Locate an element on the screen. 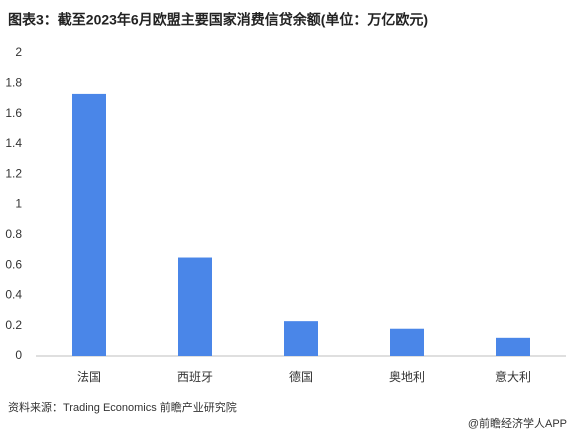 The width and height of the screenshot is (575, 438). footer: @前瞻经济学人APP is located at coordinates (517, 423).